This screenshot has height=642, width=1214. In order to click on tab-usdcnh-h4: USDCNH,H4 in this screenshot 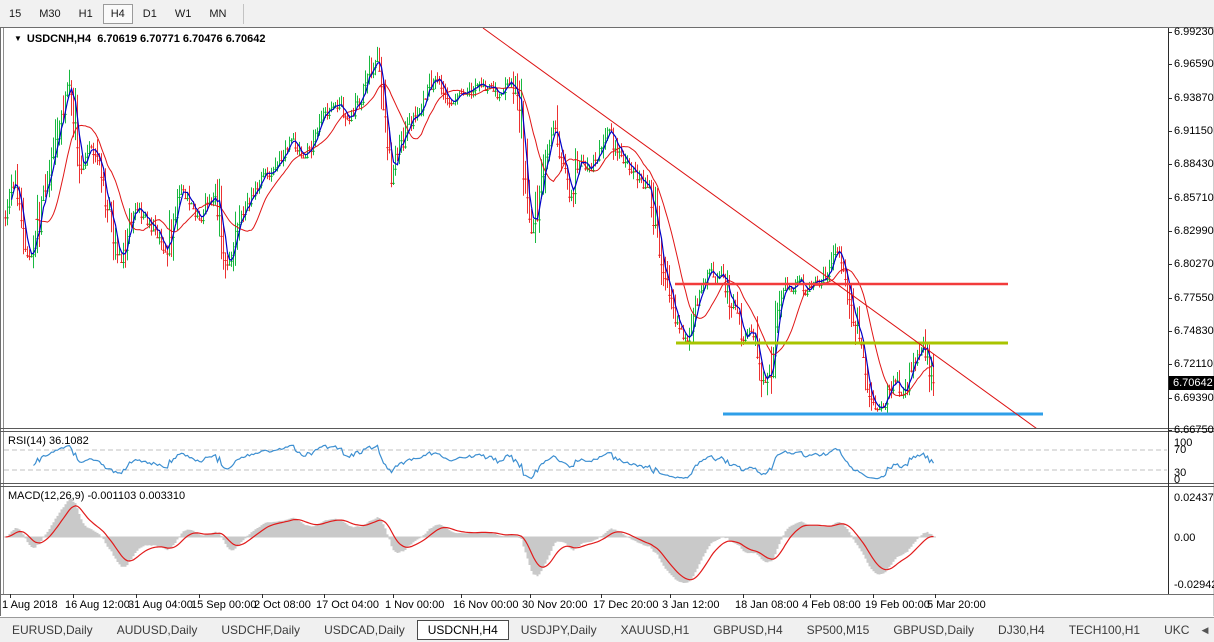, I will do `click(462, 630)`.